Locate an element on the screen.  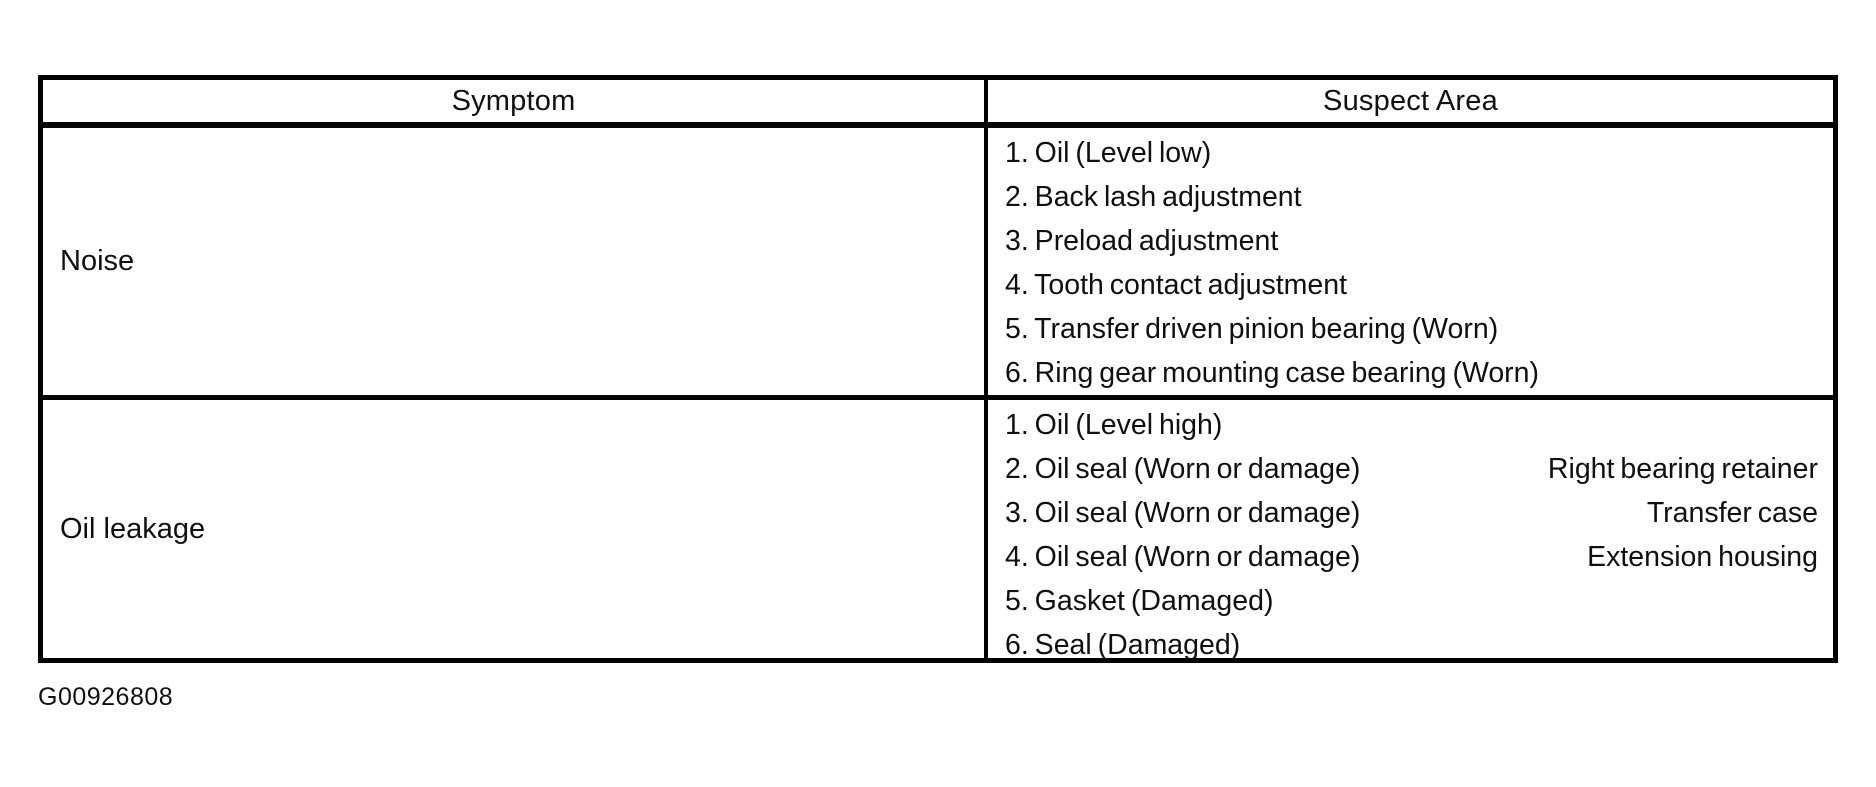
suspect-item-text: 3. Preload adjustment is located at coordinates (1142, 241).